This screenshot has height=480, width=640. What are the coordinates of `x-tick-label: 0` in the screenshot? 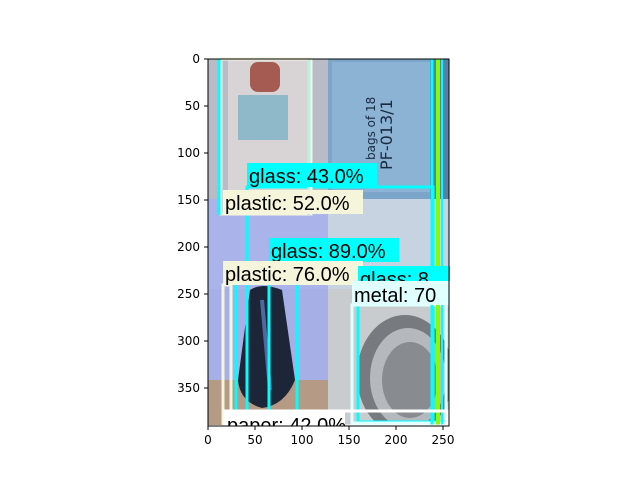 It's located at (208, 440).